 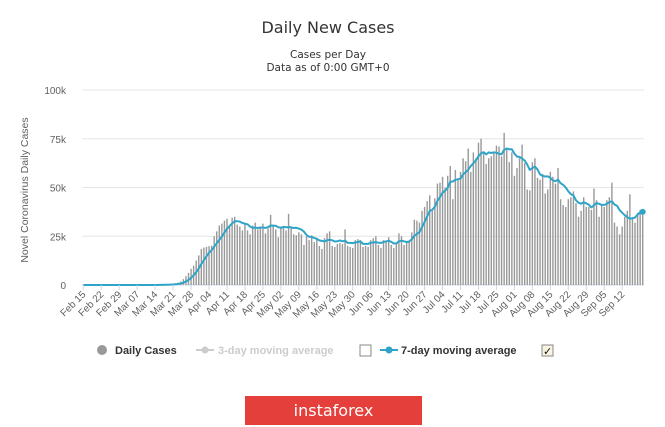 I want to click on legend-3day-label: 3-day moving average, so click(x=276, y=351).